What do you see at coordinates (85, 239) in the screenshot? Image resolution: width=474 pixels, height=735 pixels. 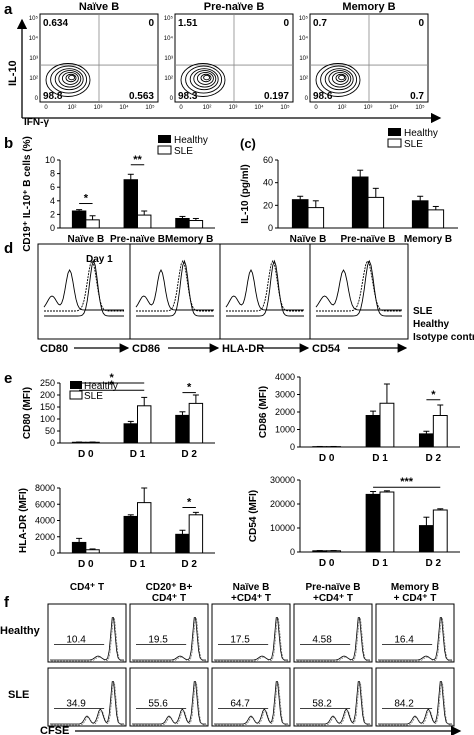 I see `category-label: Naïve B` at bounding box center [85, 239].